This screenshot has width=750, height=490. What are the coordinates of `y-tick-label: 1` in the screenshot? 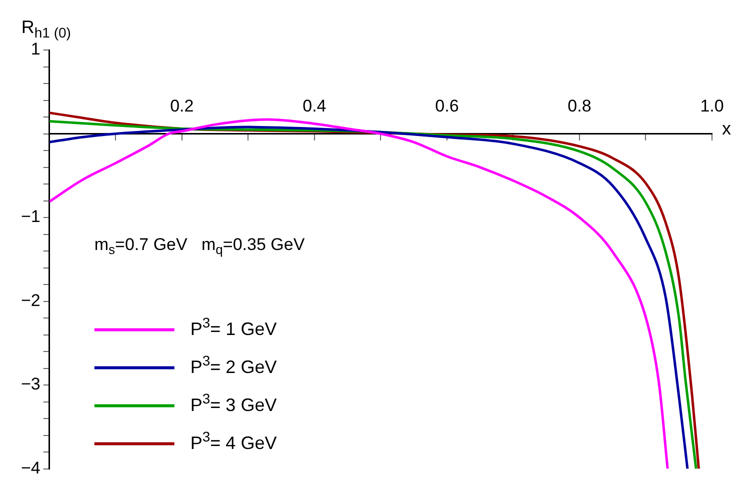 It's located at (35, 49).